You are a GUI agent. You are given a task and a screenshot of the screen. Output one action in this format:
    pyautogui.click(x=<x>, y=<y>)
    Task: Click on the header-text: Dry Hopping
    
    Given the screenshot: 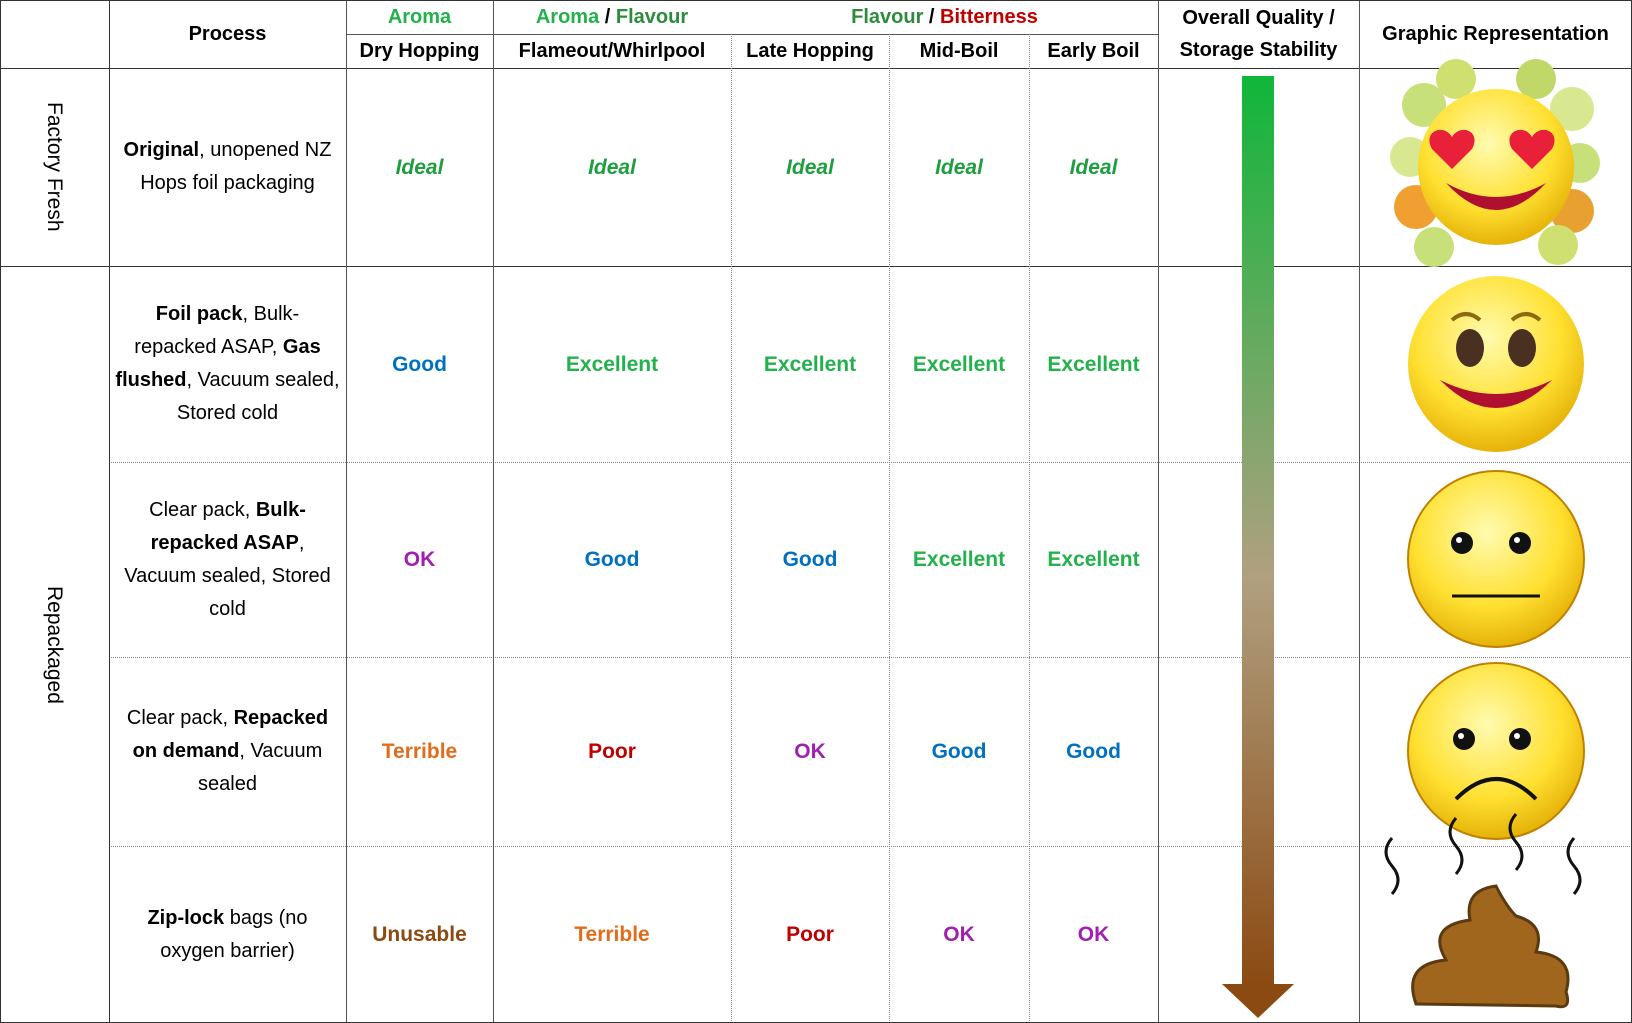 What is the action you would take?
    pyautogui.click(x=419, y=51)
    